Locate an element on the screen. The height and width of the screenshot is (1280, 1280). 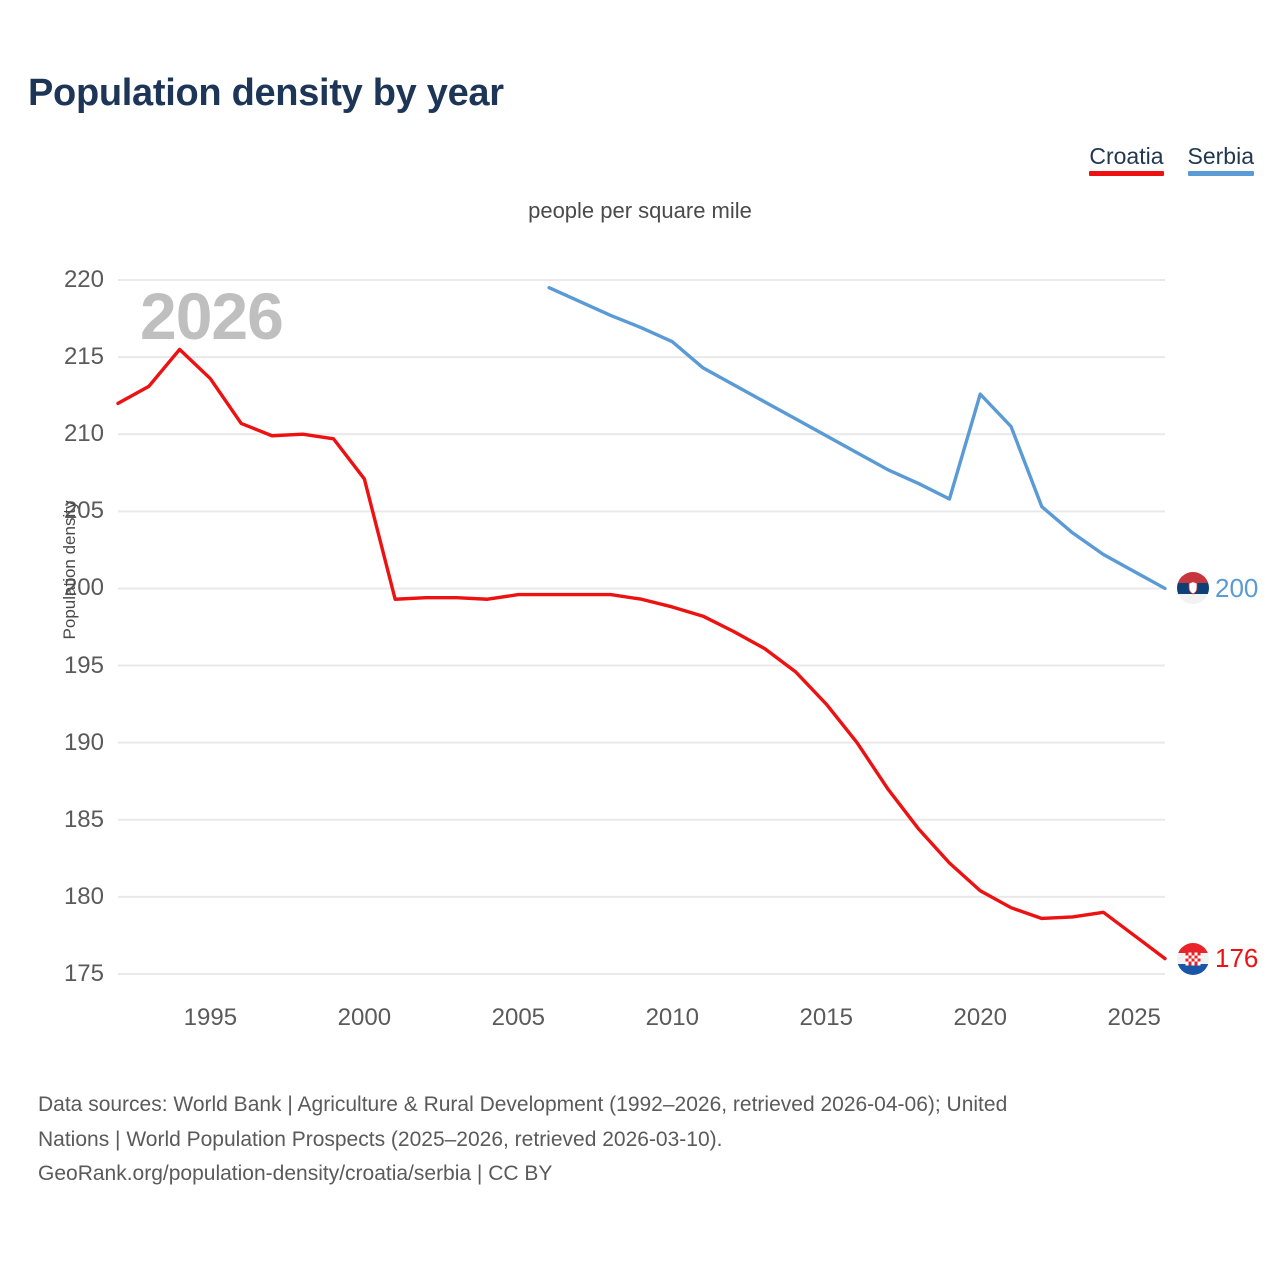
y-tick-label: 215 is located at coordinates (83, 357).